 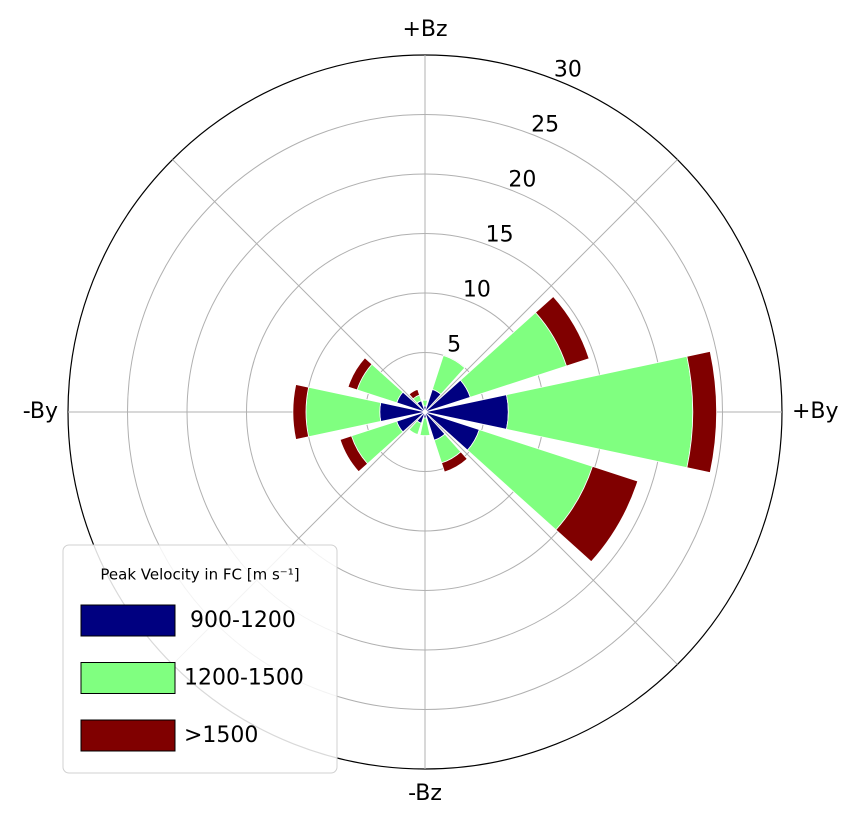 I want to click on theta-tick-label: -By, so click(x=40, y=411).